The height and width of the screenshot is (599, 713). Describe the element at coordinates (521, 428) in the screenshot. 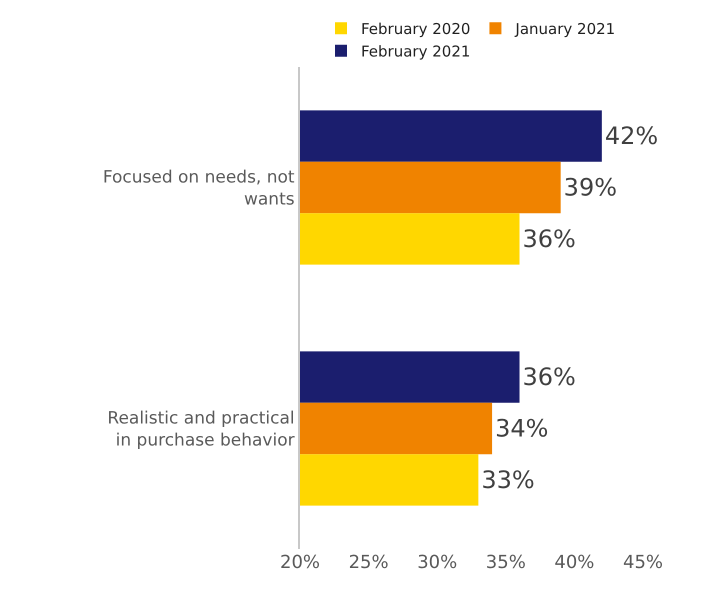

I see `data-label: 34%` at that location.